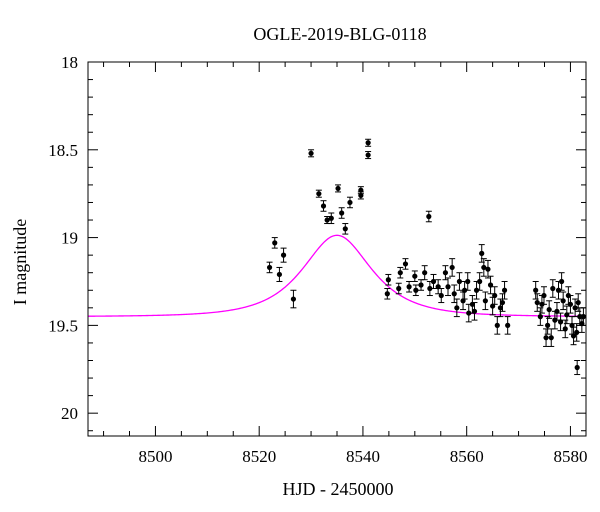 Image resolution: width=600 pixels, height=512 pixels. I want to click on y-tick-label: 18, so click(69, 62).